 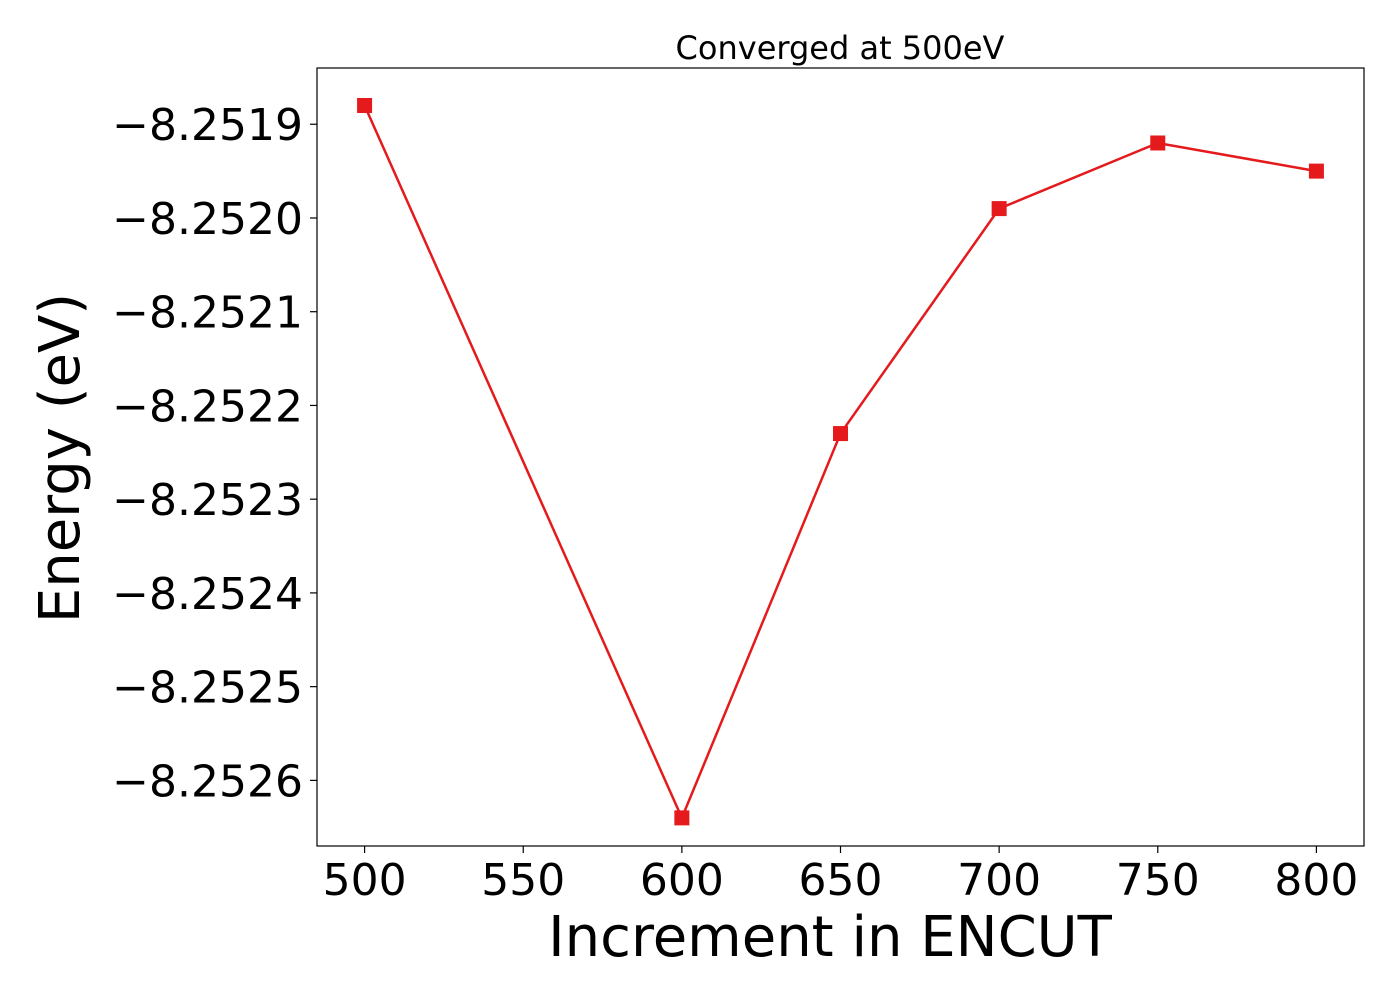 What do you see at coordinates (207, 688) in the screenshot?
I see `y-tick-label: −8.2525` at bounding box center [207, 688].